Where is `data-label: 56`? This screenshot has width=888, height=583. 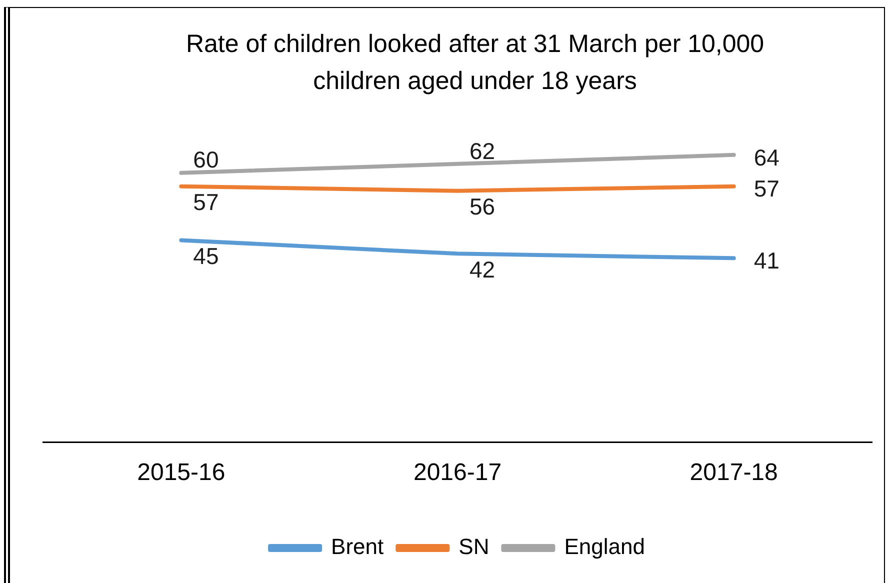 data-label: 56 is located at coordinates (483, 207).